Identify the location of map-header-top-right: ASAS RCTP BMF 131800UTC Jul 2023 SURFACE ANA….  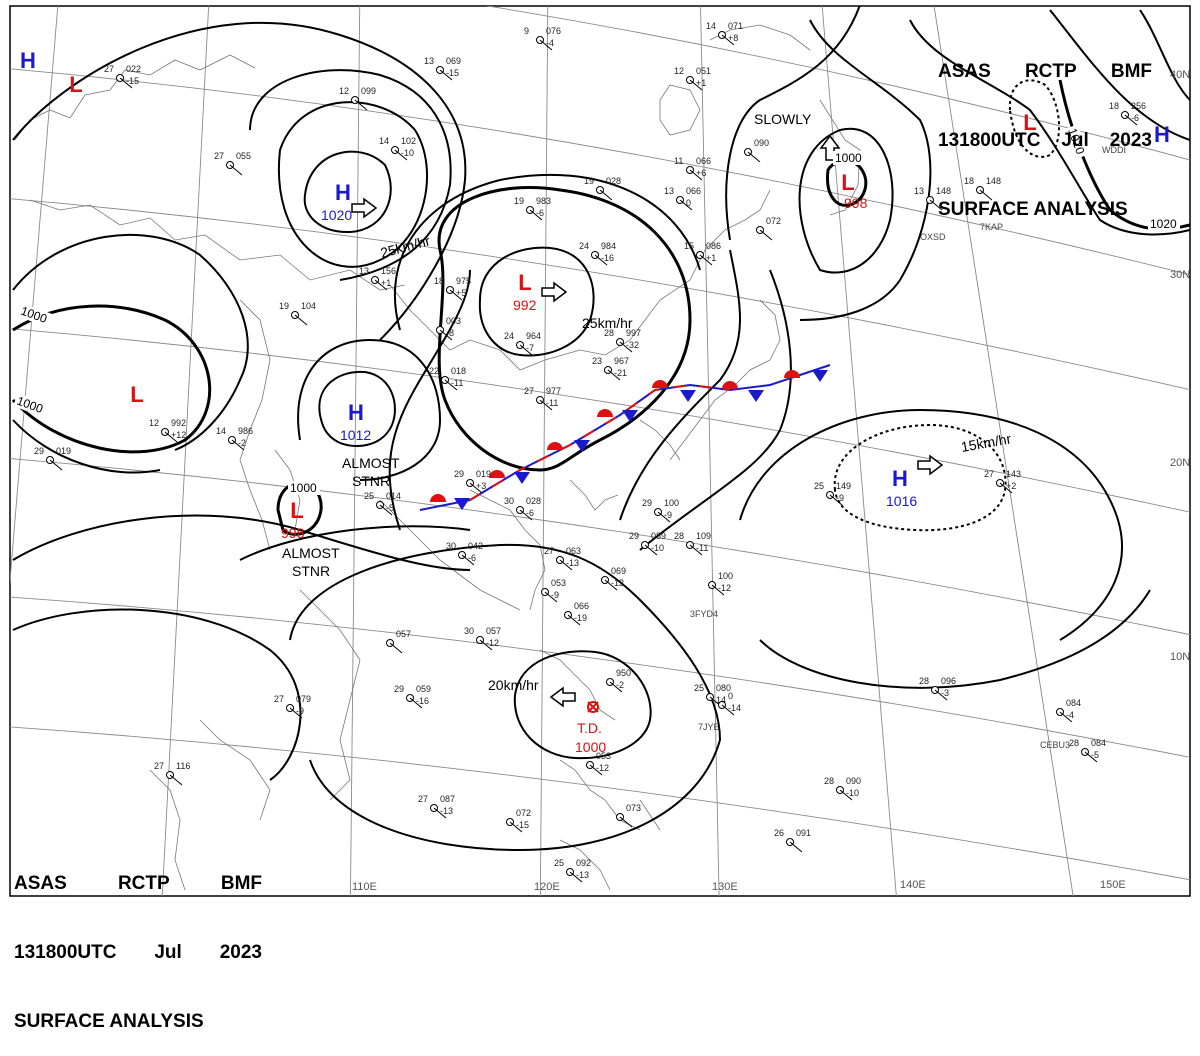
(1045, 129).